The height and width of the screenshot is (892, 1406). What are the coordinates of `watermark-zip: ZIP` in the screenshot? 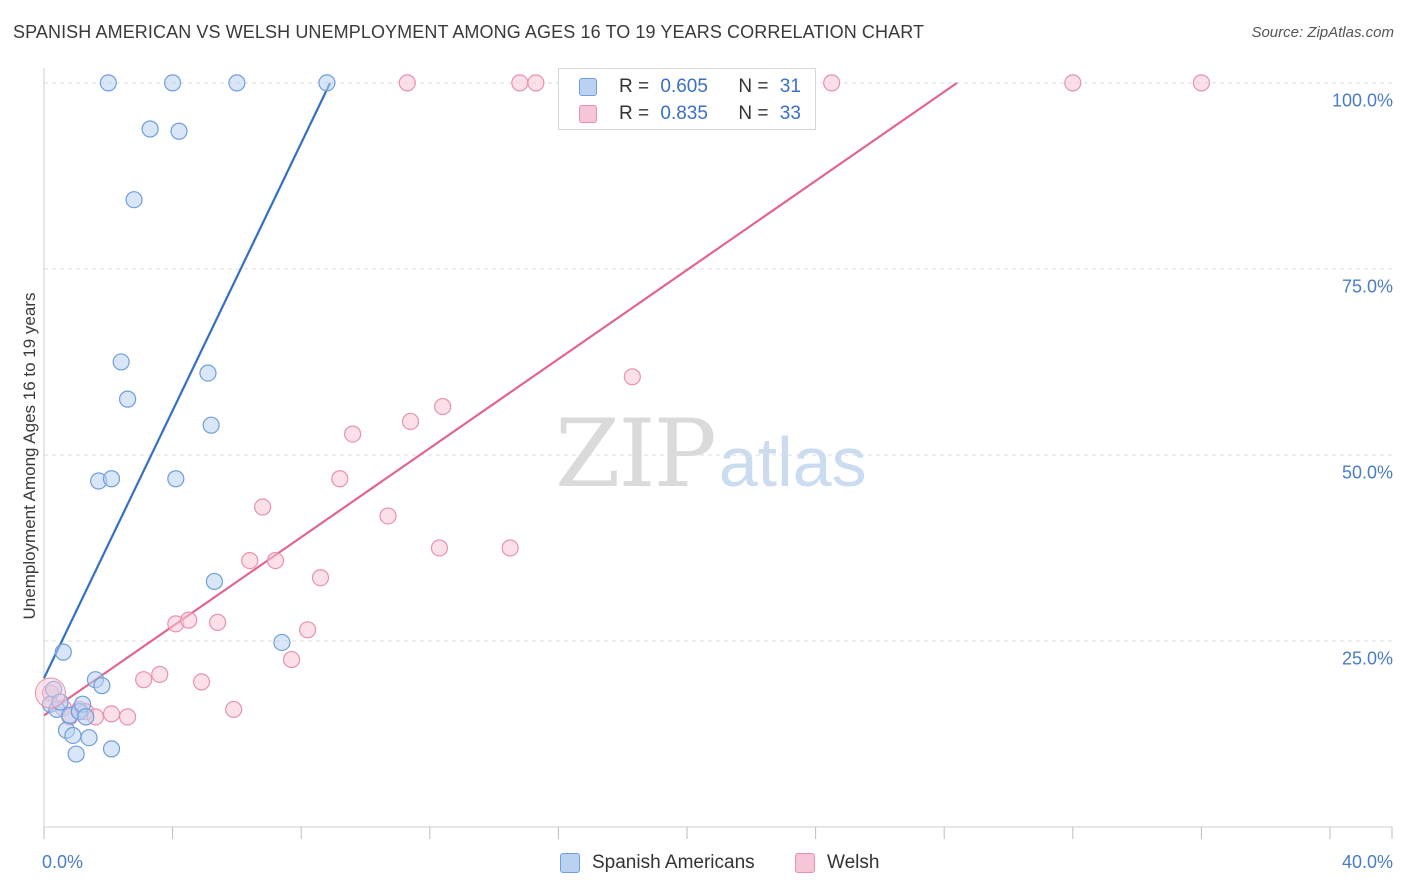 It's located at (636, 454).